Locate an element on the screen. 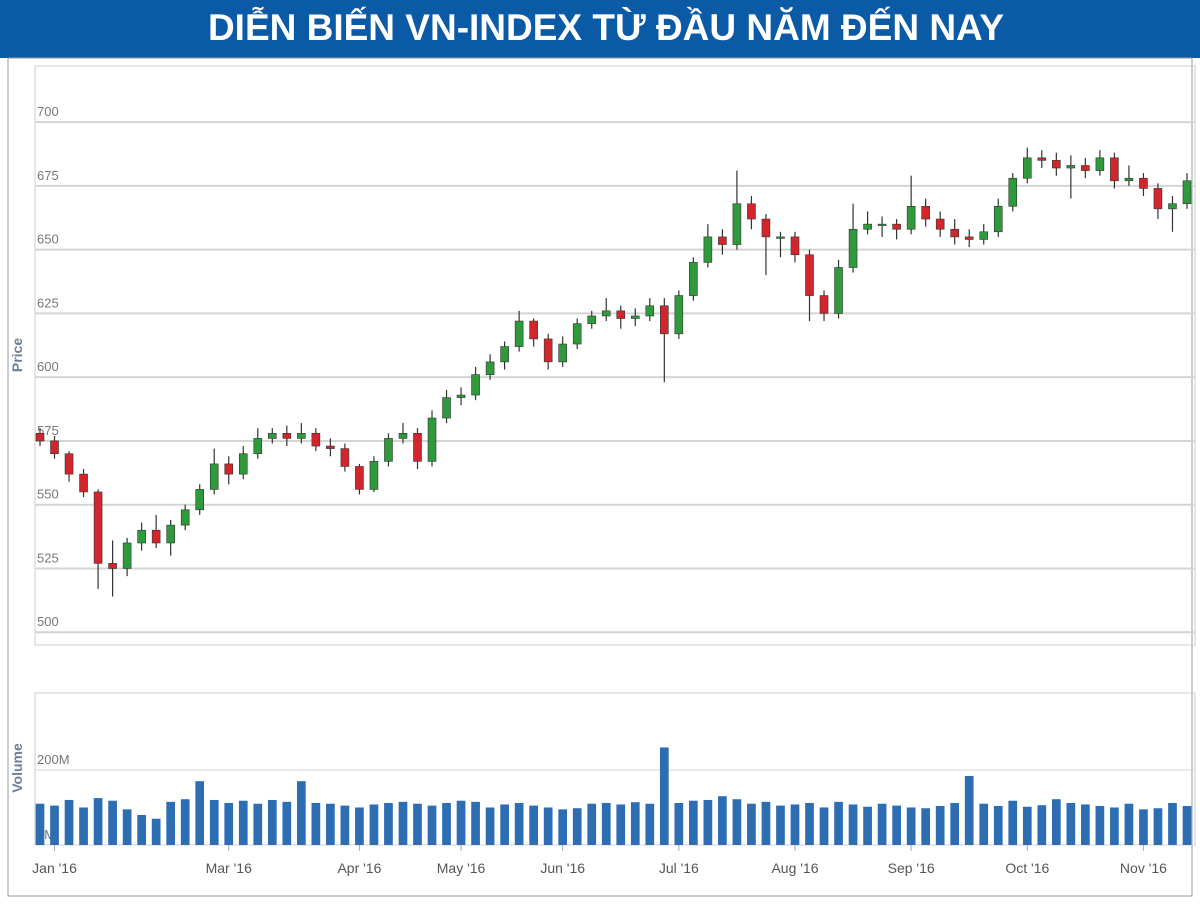 This screenshot has height=909, width=1200. volume-axis-title: Volume is located at coordinates (17, 768).